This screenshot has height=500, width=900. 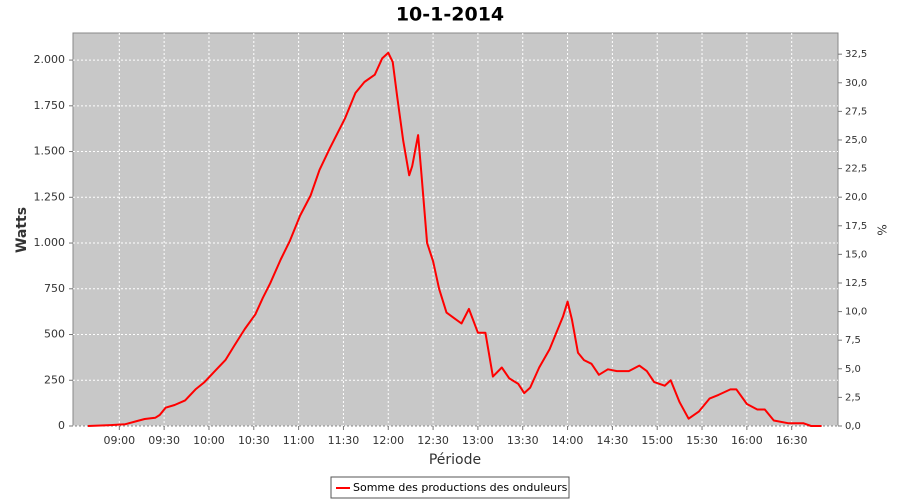 I want to click on y2-tick-label: 22,5, so click(x=856, y=169).